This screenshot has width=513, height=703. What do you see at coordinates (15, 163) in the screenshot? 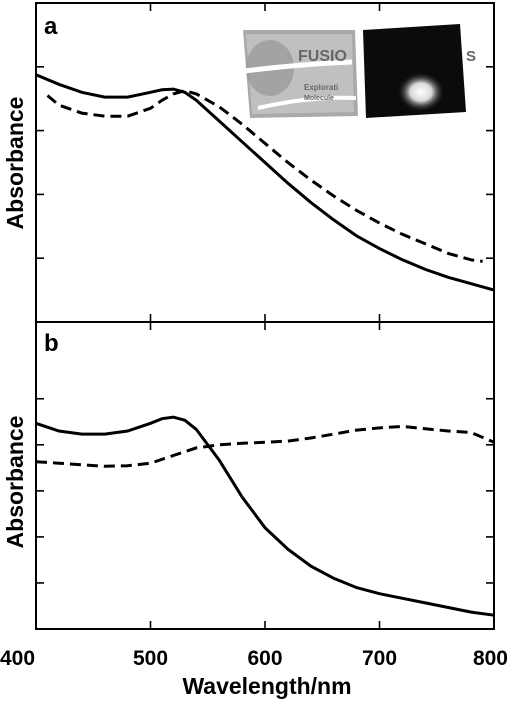
I see `panel-a-ylabel: Absorbance` at bounding box center [15, 163].